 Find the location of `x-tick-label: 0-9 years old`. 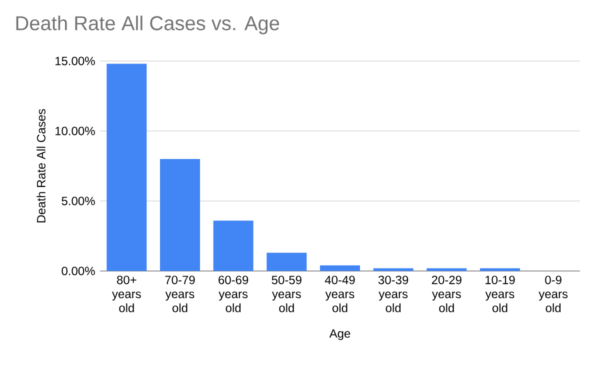

x-tick-label: 0-9 years old is located at coordinates (553, 294).